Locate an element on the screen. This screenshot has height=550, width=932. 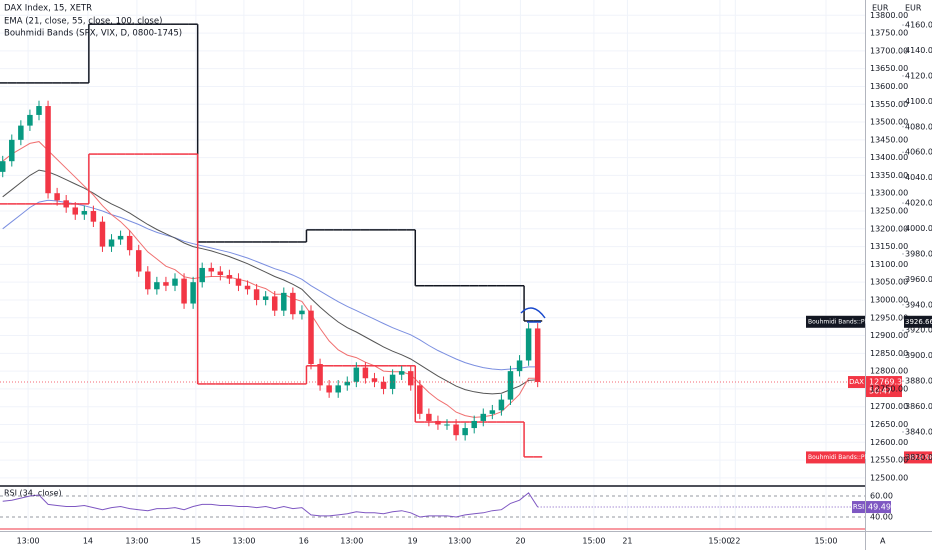
y-tick-label: 13150.00 is located at coordinates (889, 246).